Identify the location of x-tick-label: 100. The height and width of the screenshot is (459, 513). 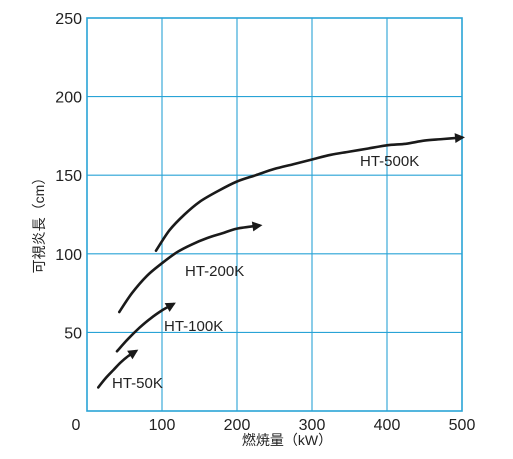
(162, 425).